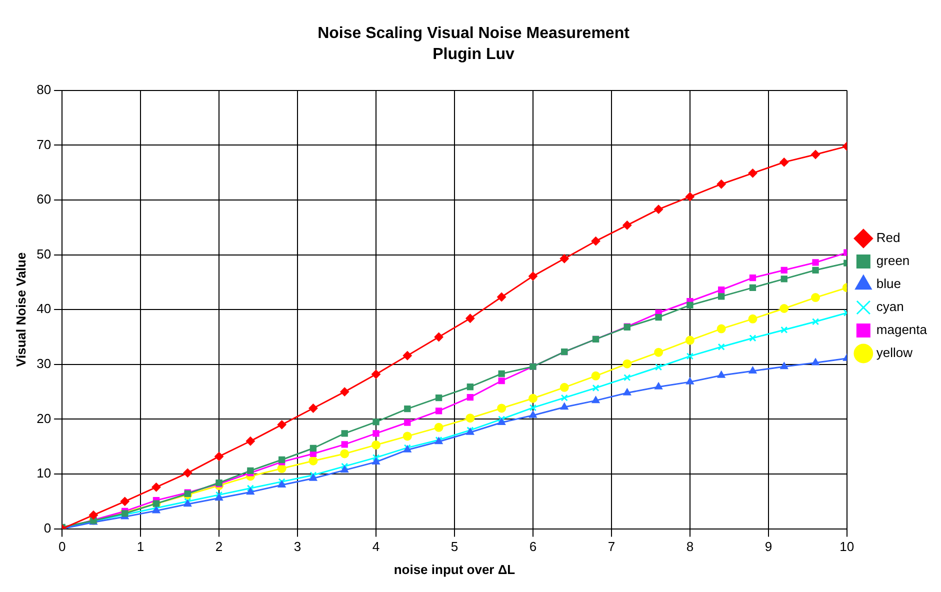  I want to click on y-tick-label: 20, so click(44, 418).